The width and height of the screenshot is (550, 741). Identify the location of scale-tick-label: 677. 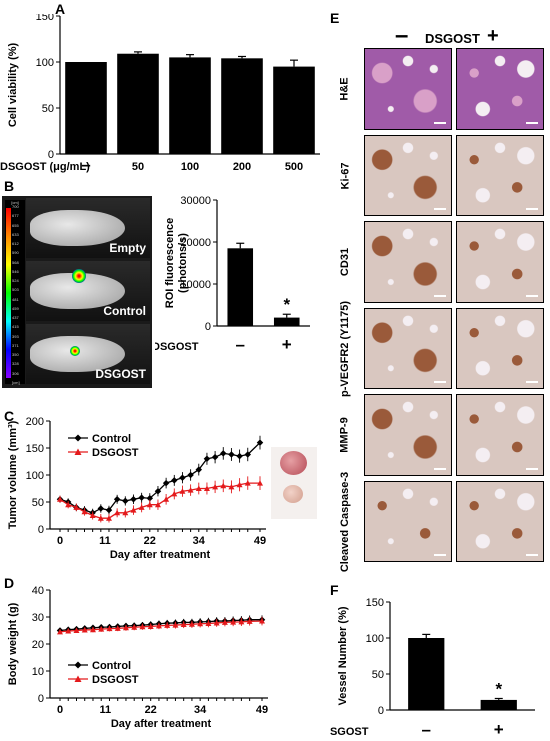
(15, 216).